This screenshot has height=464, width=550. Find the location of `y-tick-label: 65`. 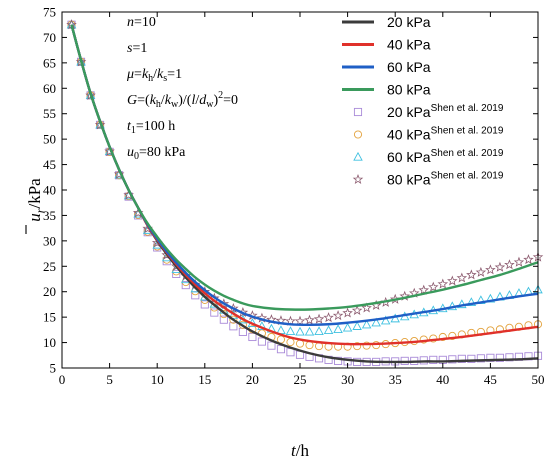

y-tick-label: 65 is located at coordinates (49, 62).